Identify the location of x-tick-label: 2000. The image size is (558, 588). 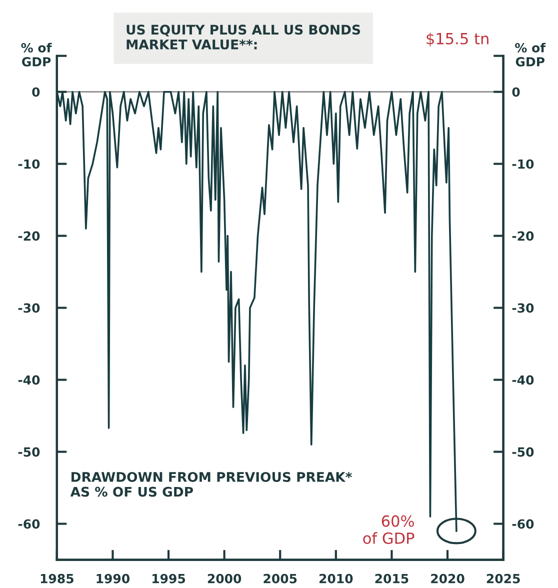
(225, 579).